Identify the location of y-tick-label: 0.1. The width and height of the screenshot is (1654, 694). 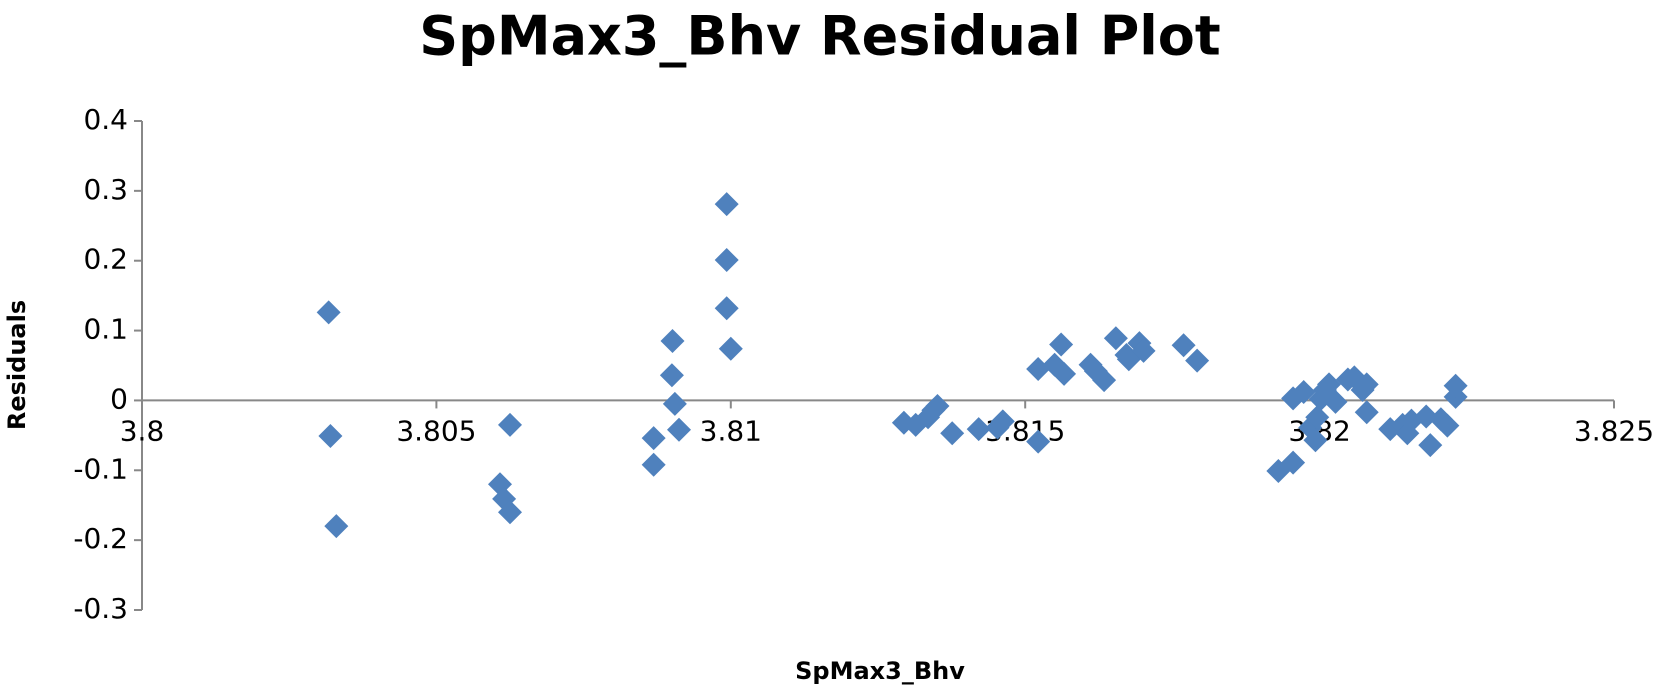
(105, 329).